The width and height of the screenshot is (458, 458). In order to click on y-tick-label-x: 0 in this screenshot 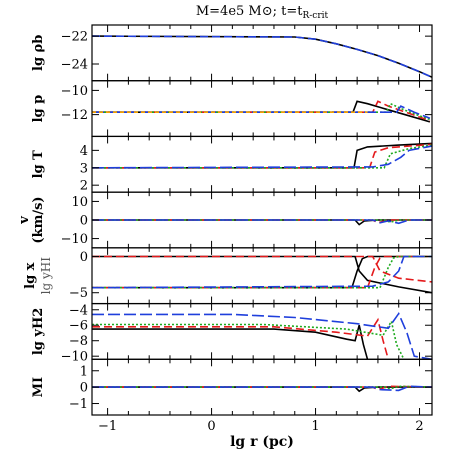, I will do `click(84, 257)`.